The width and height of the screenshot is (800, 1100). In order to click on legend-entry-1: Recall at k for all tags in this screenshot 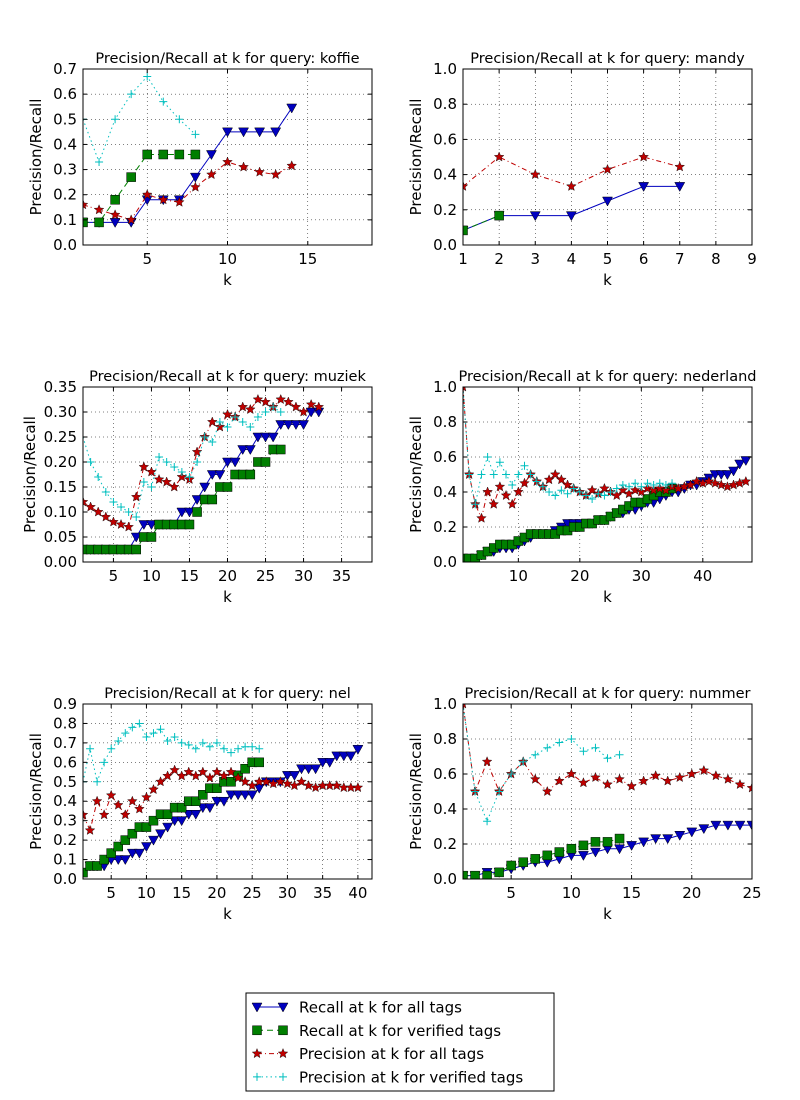, I will do `click(356, 1008)`.